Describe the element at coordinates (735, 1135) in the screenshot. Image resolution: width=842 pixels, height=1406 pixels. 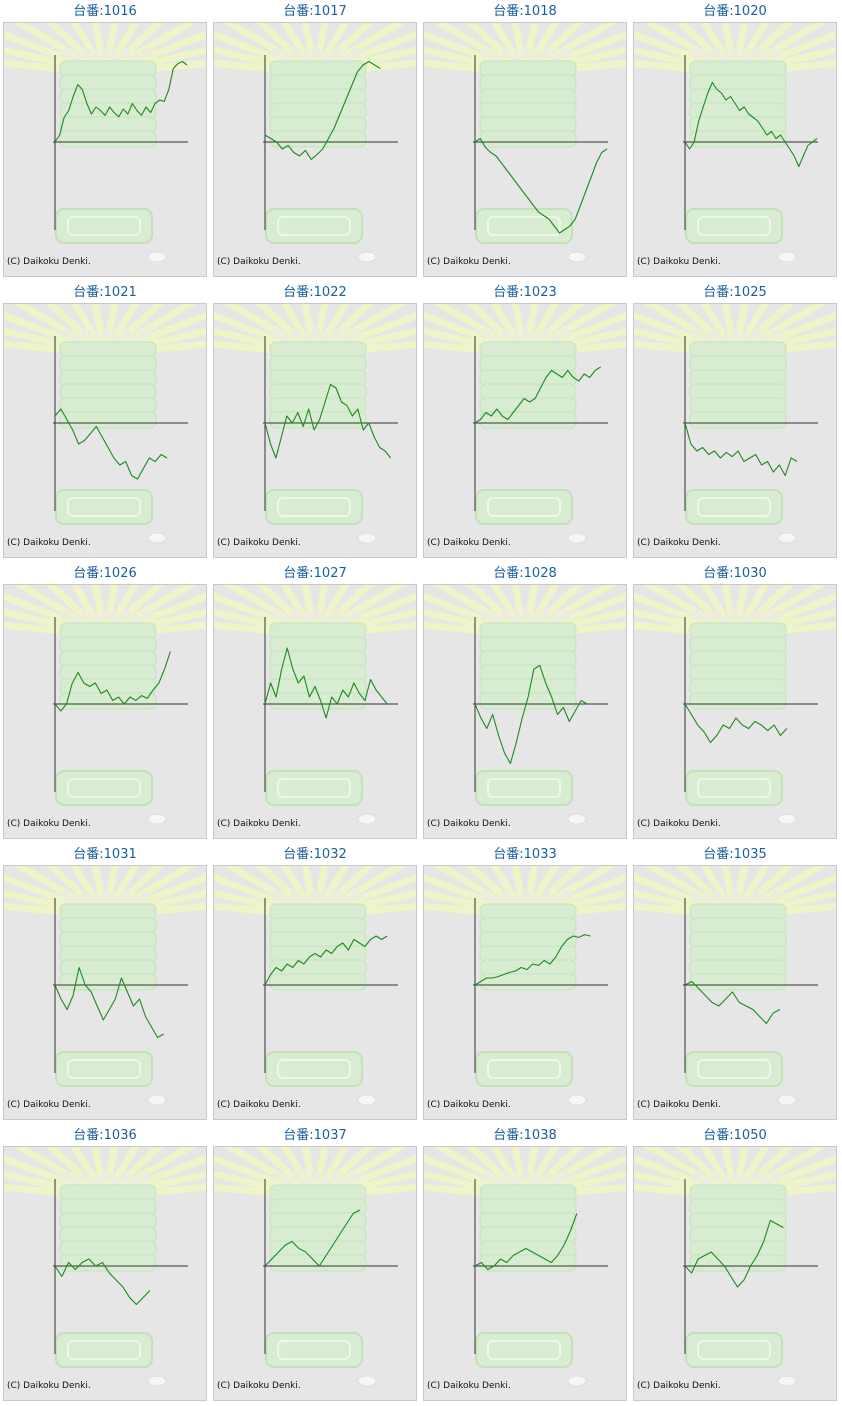
I see `machine-number-link: 台番:1050` at that location.